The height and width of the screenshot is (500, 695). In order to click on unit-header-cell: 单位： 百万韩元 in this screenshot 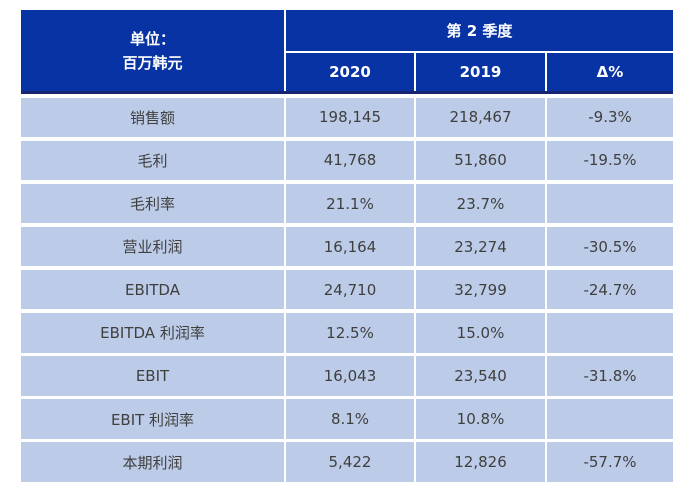, I will do `click(152, 50)`.